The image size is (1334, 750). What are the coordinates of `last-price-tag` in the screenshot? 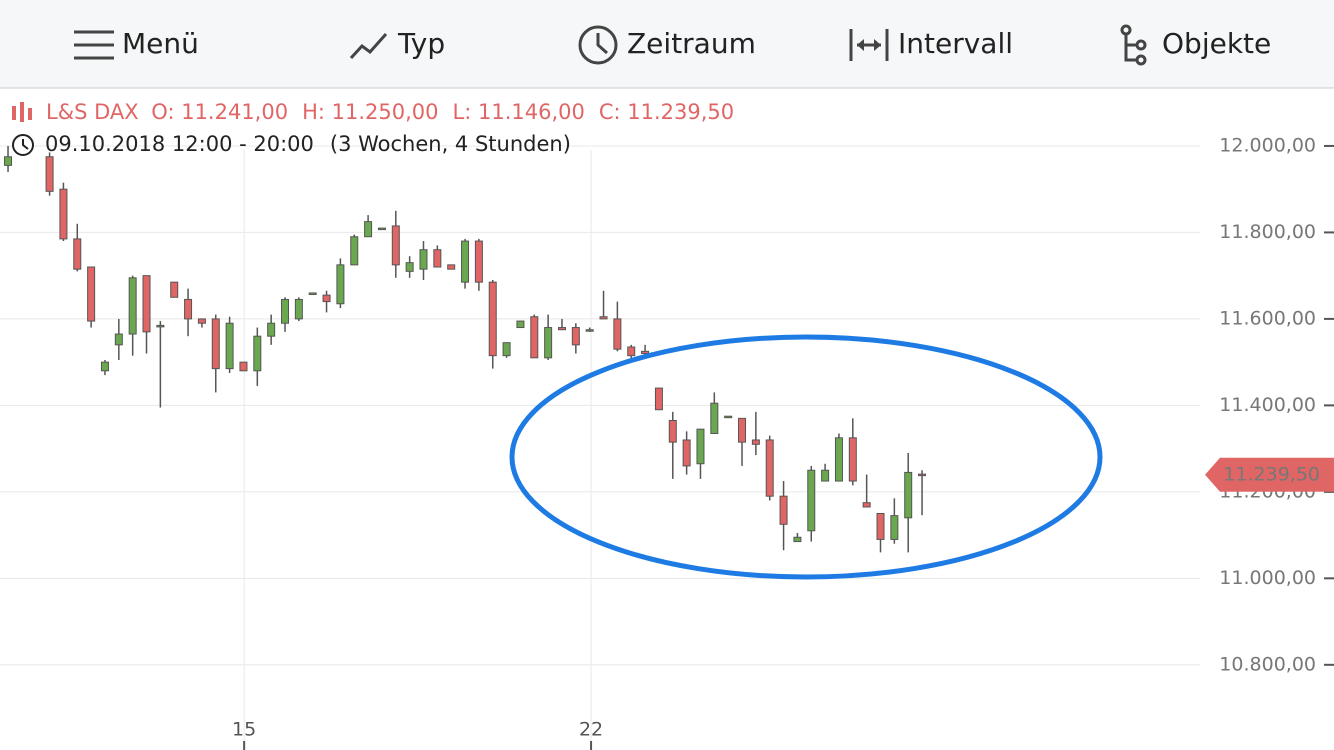 It's located at (1269, 474).